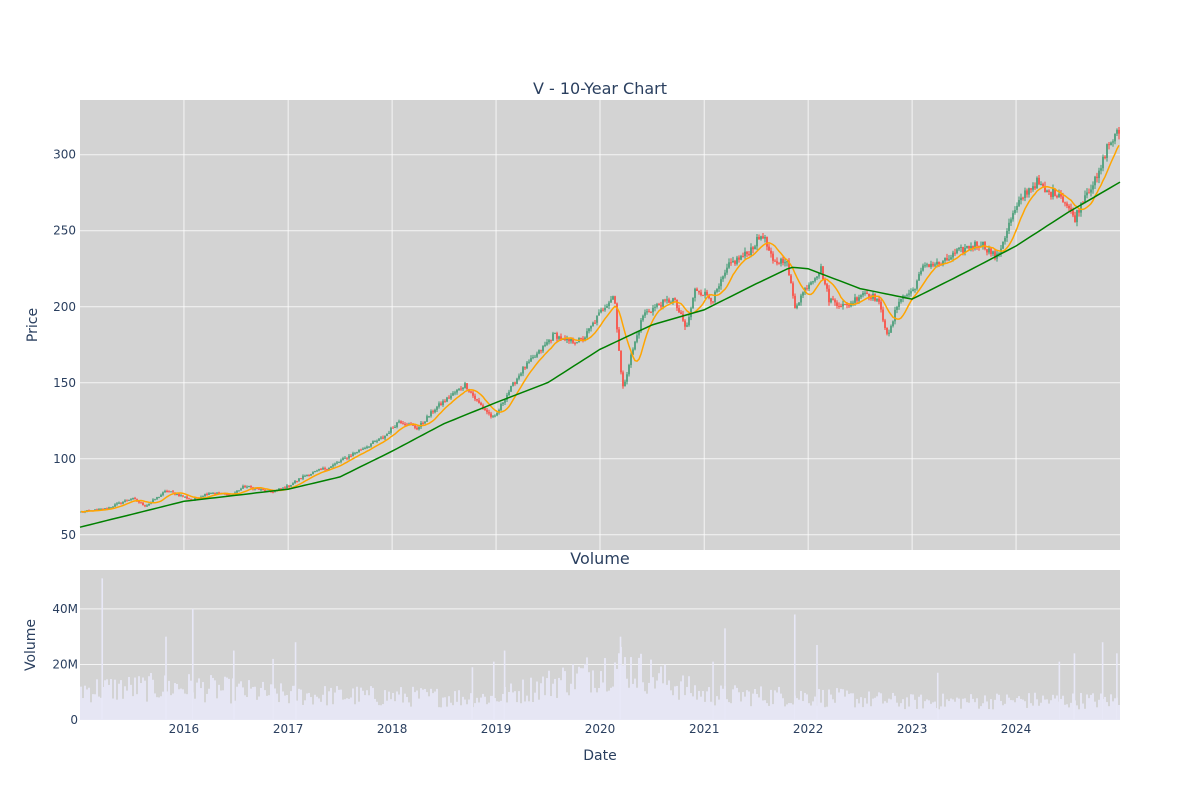 Image resolution: width=1200 pixels, height=800 pixels. What do you see at coordinates (68, 535) in the screenshot?
I see `price-y-tick-label: 50` at bounding box center [68, 535].